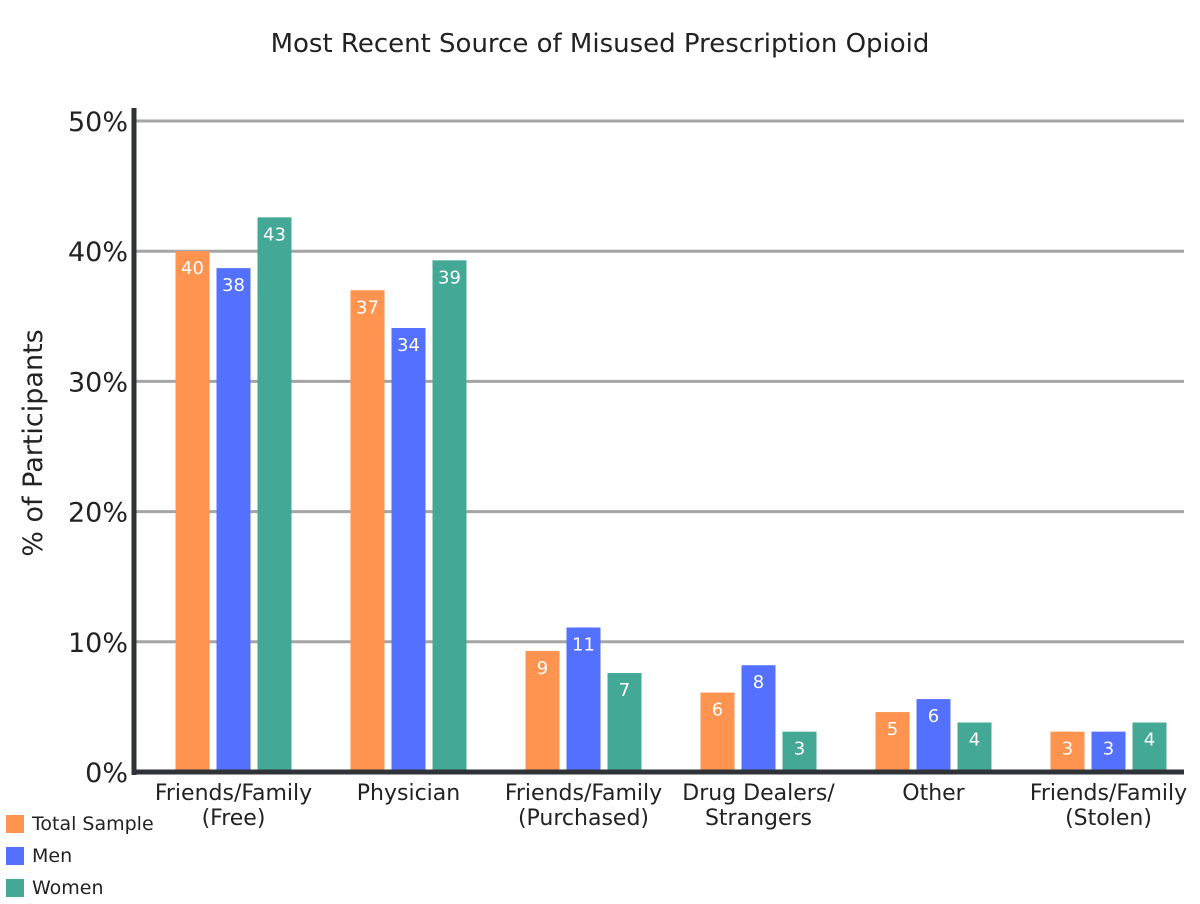  What do you see at coordinates (758, 818) in the screenshot?
I see `x-tick-label: Strangers` at bounding box center [758, 818].